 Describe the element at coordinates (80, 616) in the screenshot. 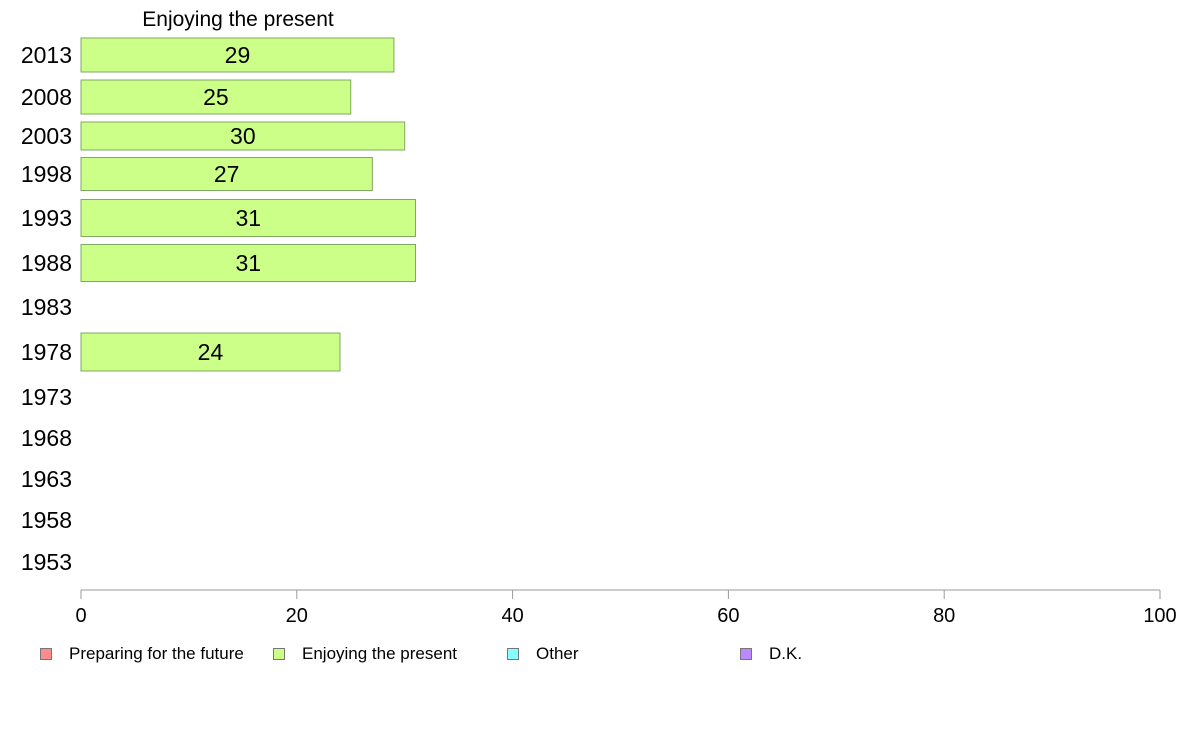

I see `x-tick-label-0: 0` at that location.